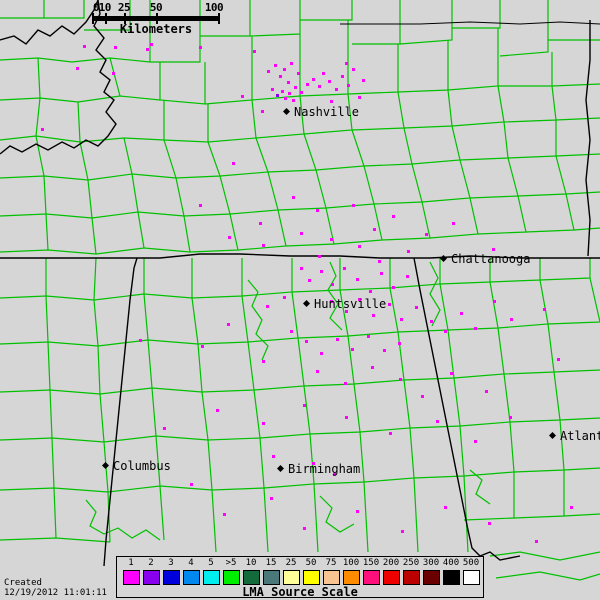 Image resolution: width=600 pixels, height=600 pixels. Describe the element at coordinates (350, 304) in the screenshot. I see `city-label: Huntsville` at that location.